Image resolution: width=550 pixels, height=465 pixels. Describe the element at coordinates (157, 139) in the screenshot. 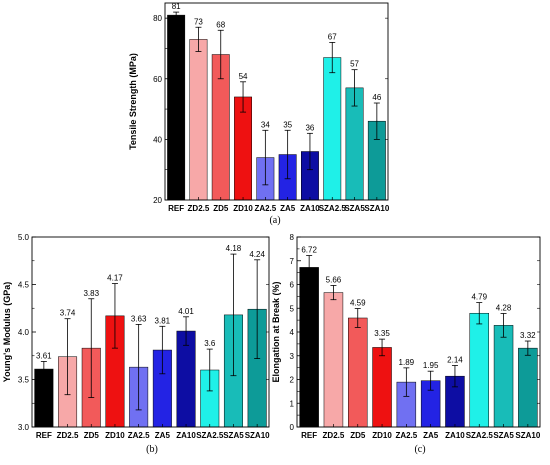

I see `y-tick-label: 40` at that location.